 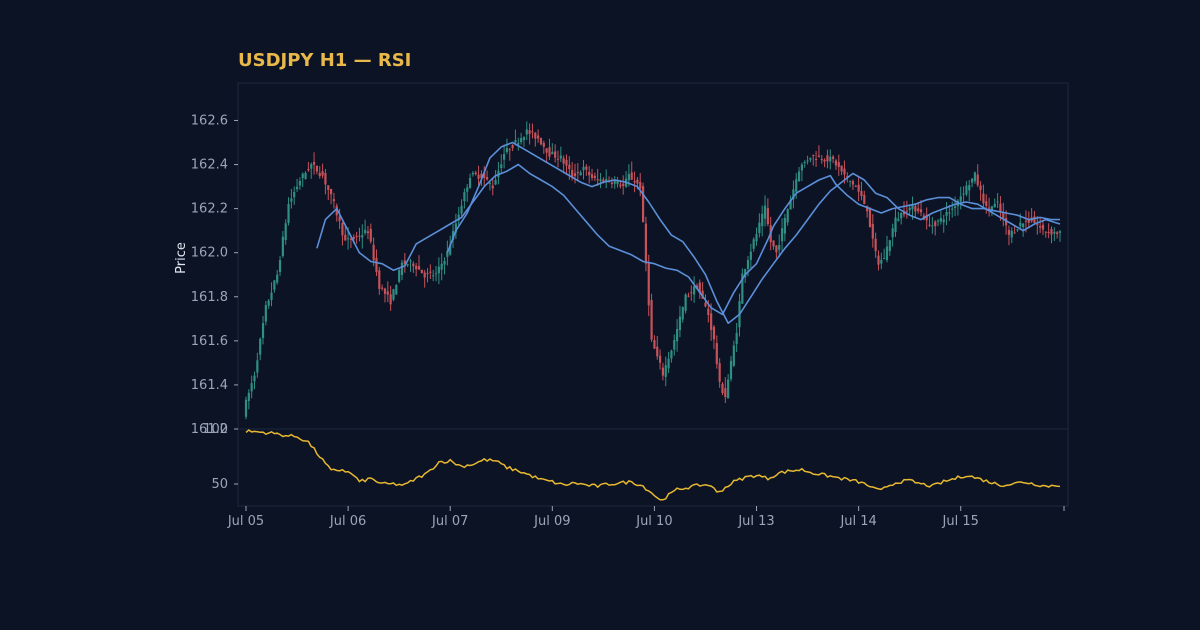 What do you see at coordinates (181, 258) in the screenshot?
I see `price-axis-label: Price` at bounding box center [181, 258].